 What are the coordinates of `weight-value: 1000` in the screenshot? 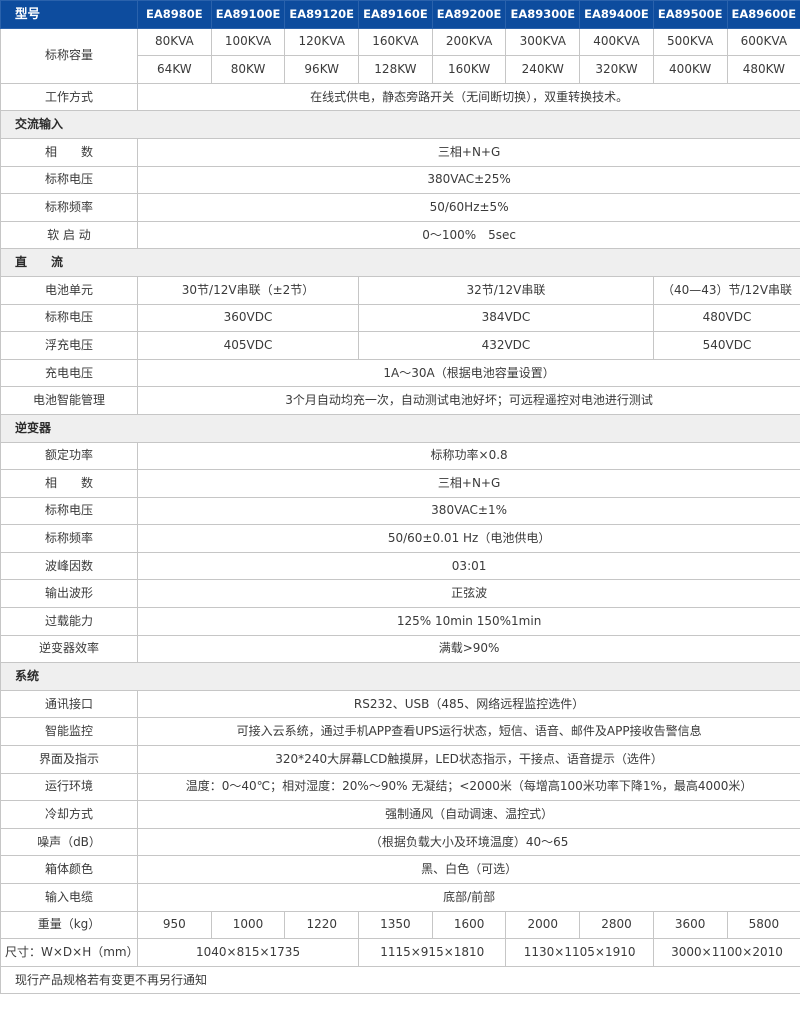 It's located at (248, 925).